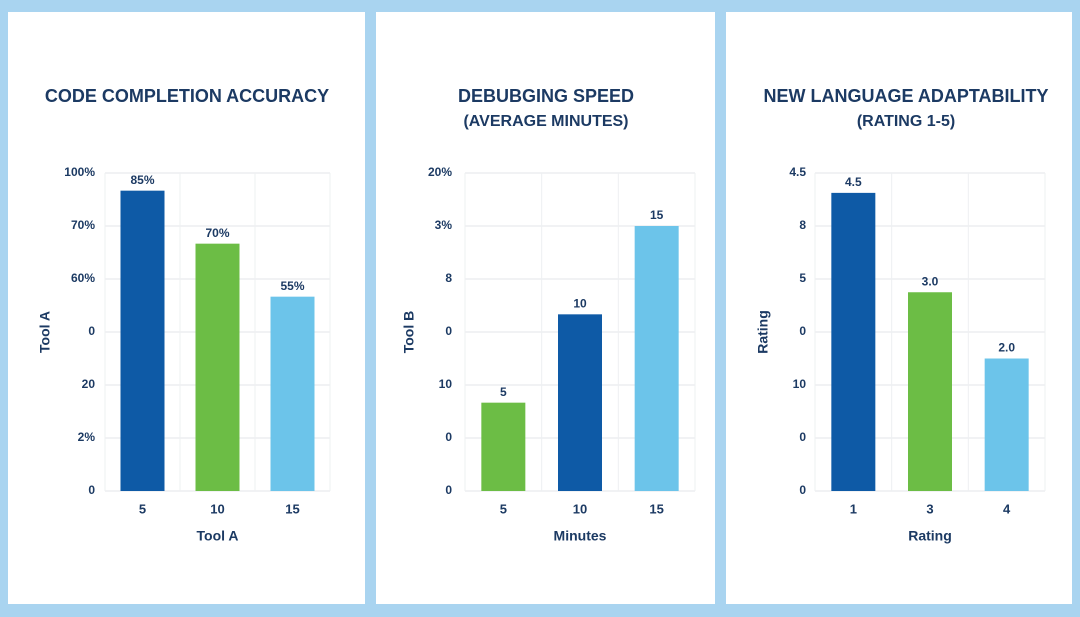  What do you see at coordinates (906, 96) in the screenshot?
I see `chart-title: NEW LANGUAGE ADAPTABILITY` at bounding box center [906, 96].